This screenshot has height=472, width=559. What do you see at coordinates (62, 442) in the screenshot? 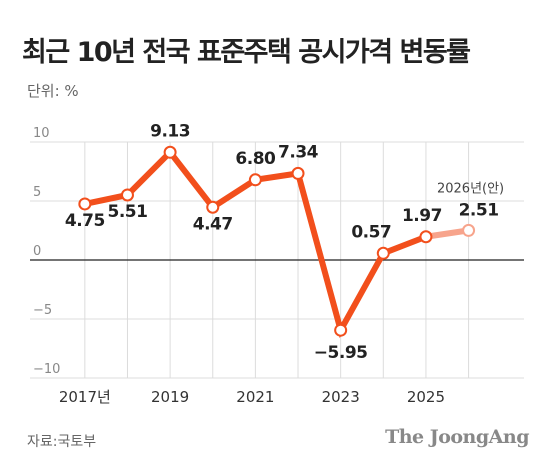
I see `source-label: 자료:국토부` at bounding box center [62, 442].